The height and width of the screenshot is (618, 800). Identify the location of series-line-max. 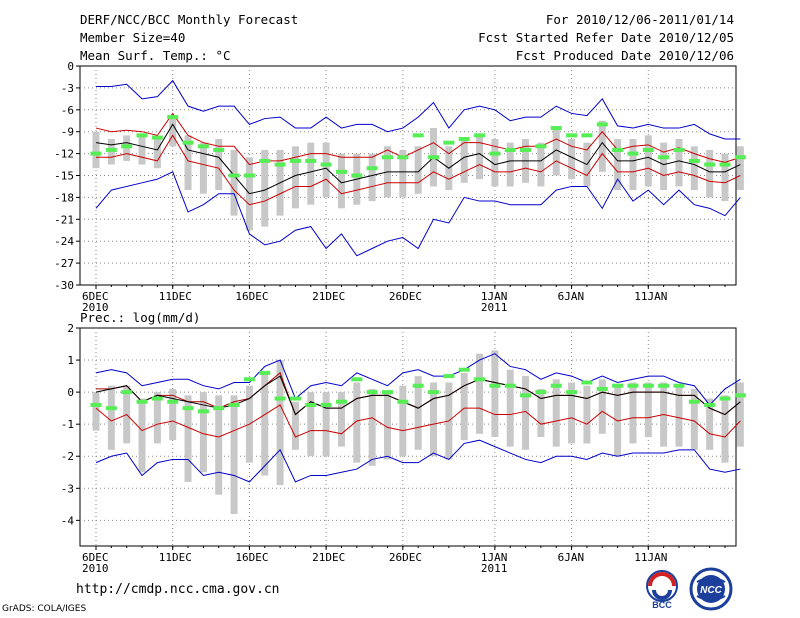
(418, 109).